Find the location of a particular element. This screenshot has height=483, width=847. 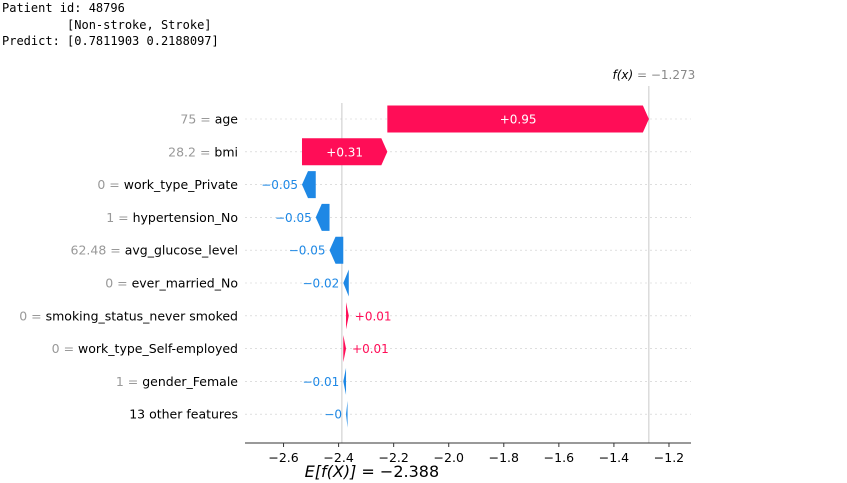

expected-value-label: E[f(X)] = −2.388 is located at coordinates (372, 471).